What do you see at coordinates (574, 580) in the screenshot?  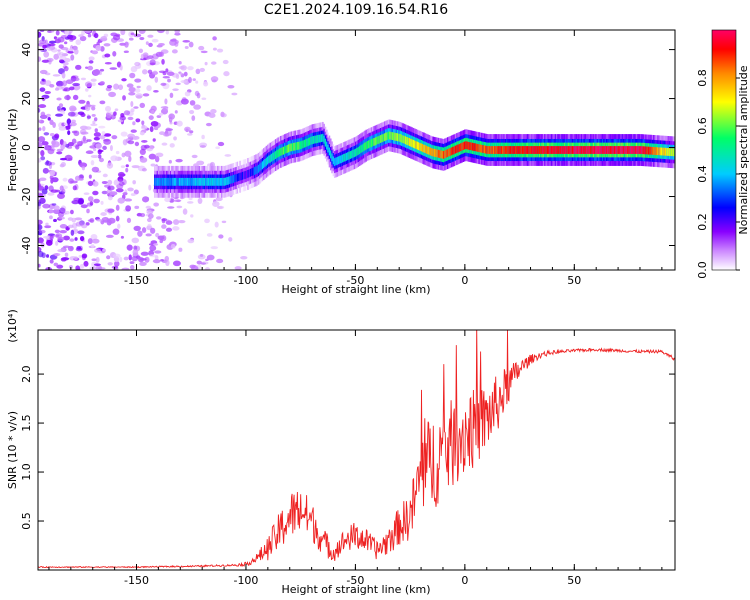 I see `snr-x-tick-label: 50` at bounding box center [574, 580].